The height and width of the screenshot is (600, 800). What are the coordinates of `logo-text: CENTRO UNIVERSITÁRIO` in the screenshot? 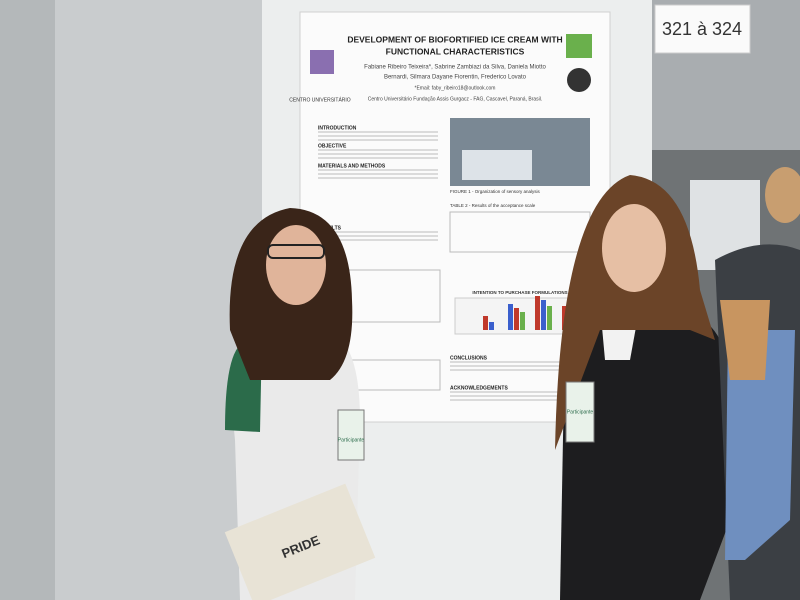 It's located at (320, 99).